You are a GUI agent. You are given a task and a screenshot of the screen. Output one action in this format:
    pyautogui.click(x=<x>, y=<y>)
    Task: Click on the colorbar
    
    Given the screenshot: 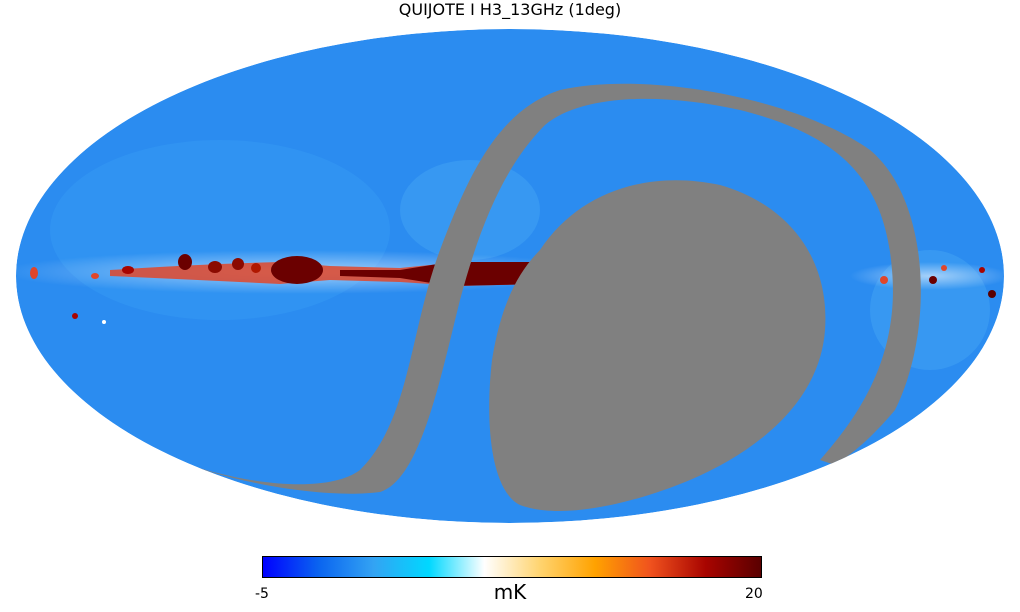 What is the action you would take?
    pyautogui.click(x=512, y=567)
    